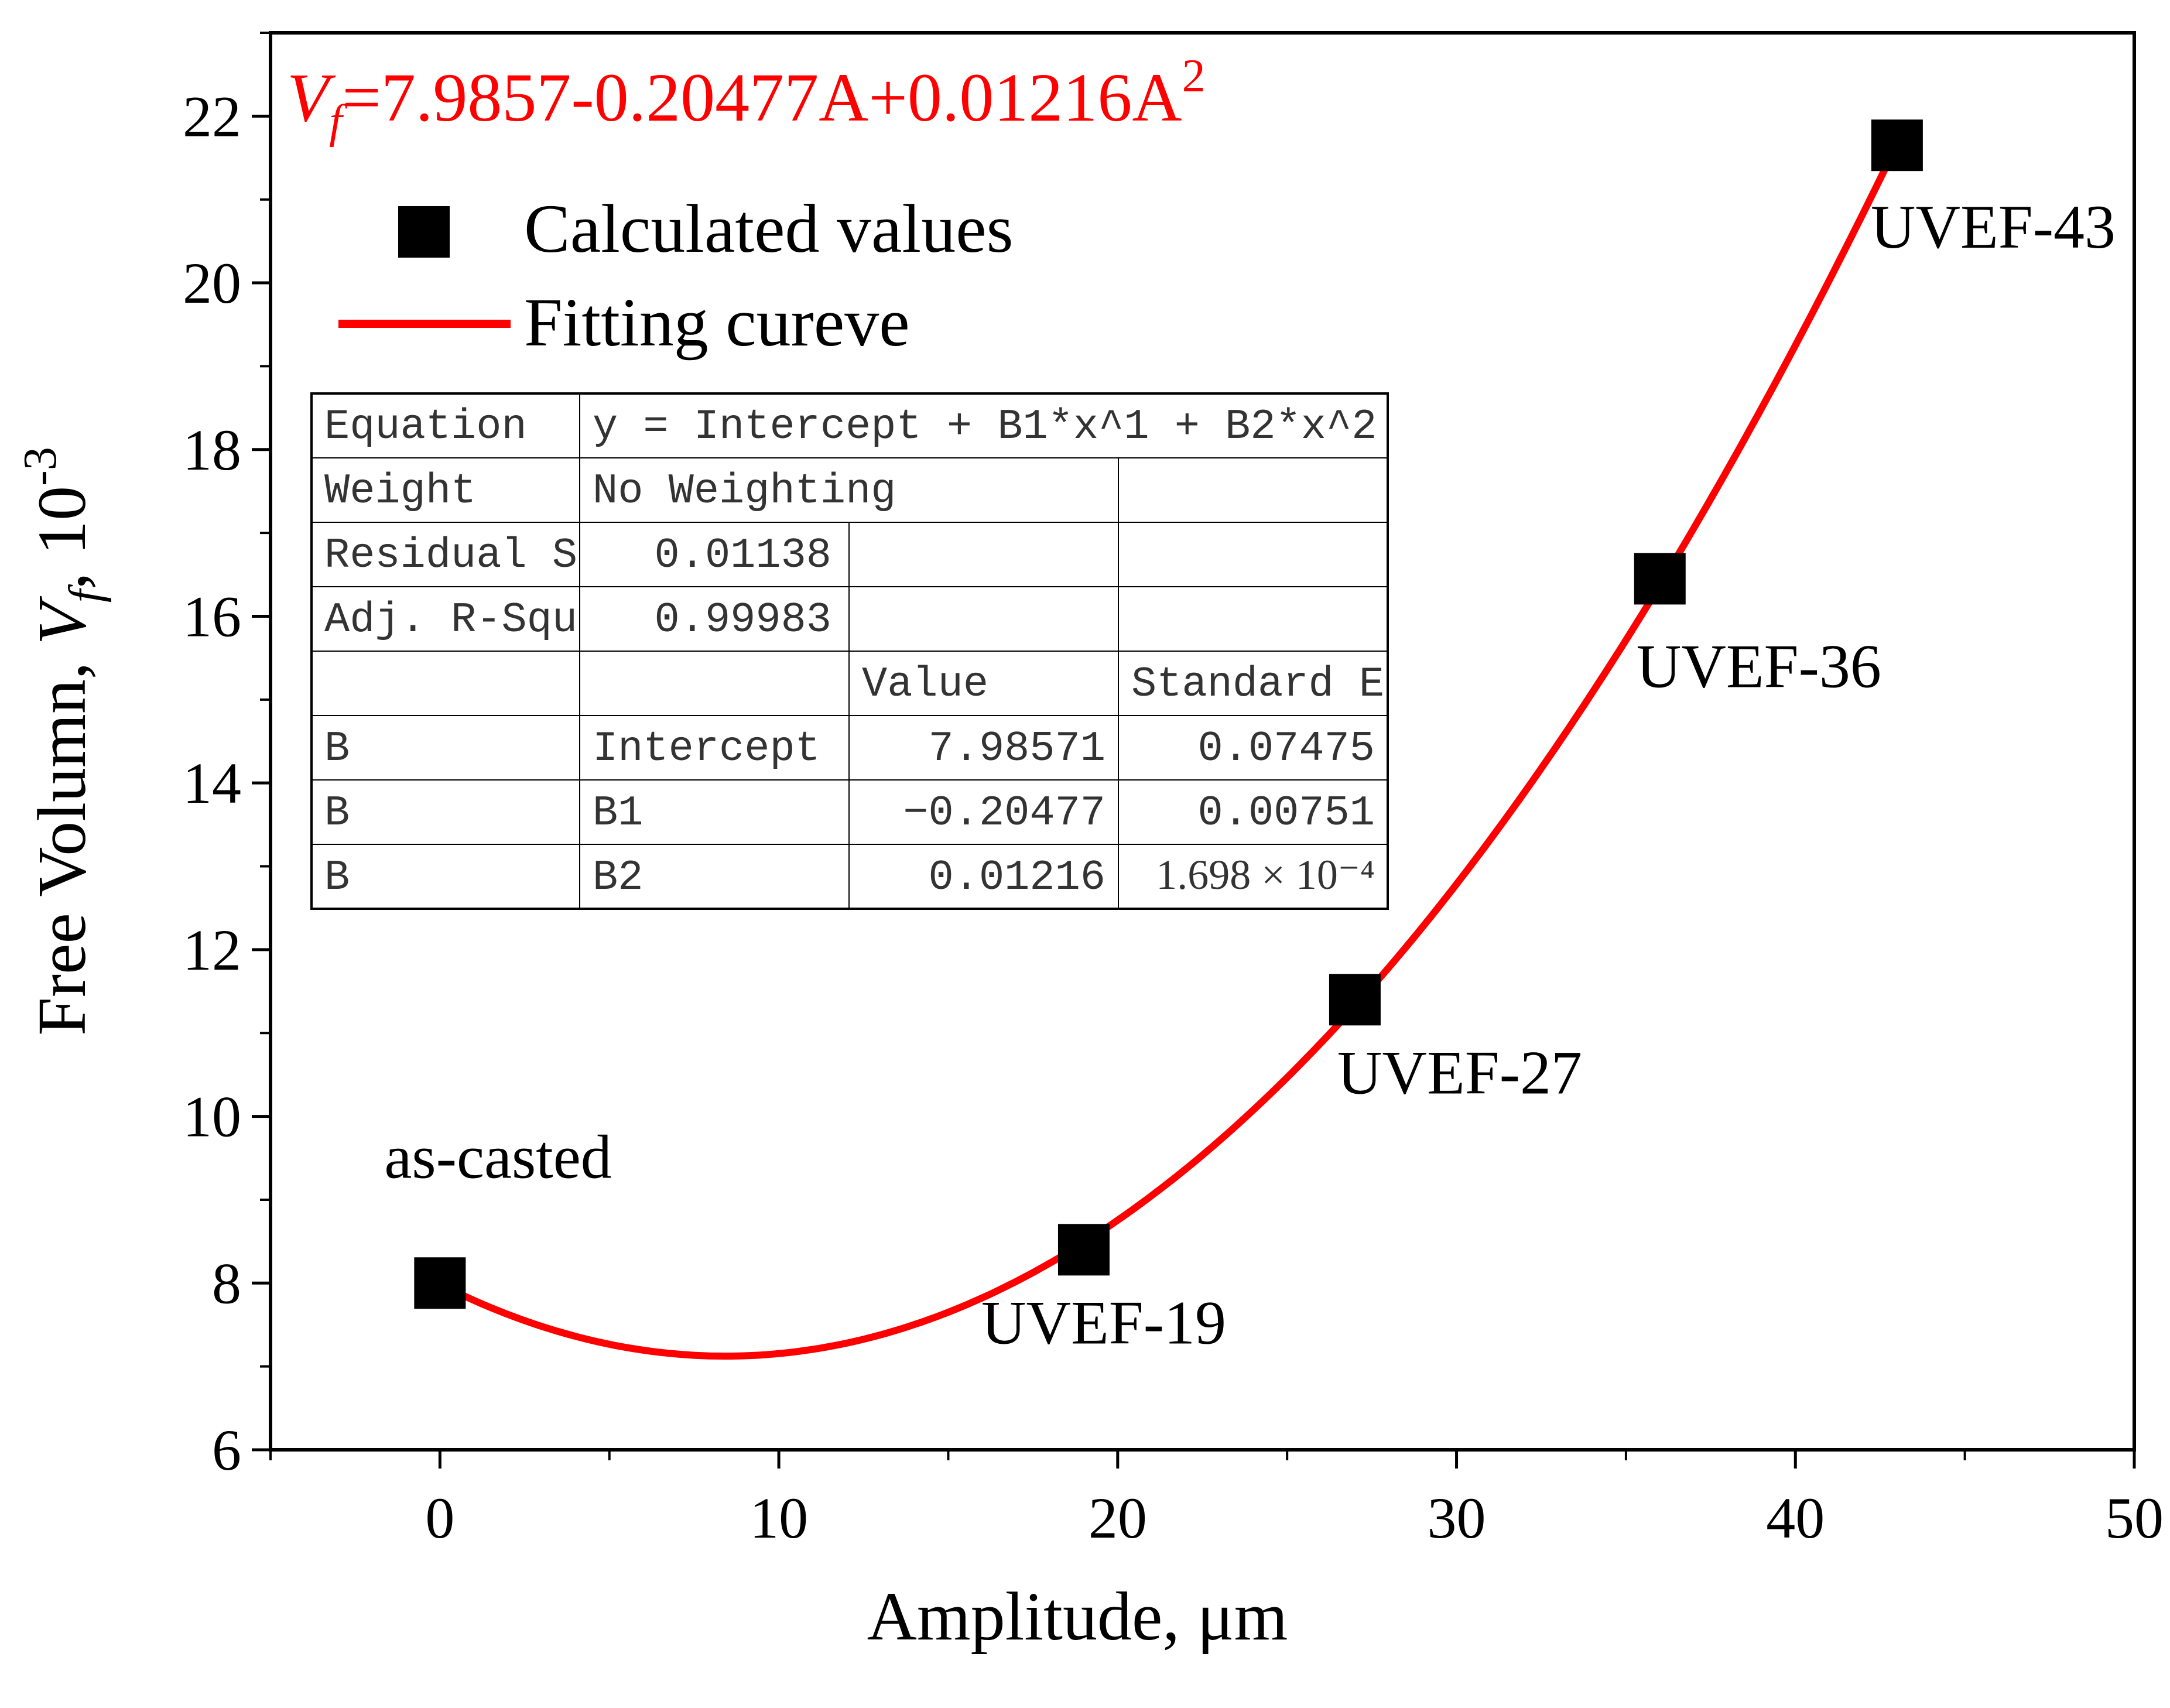  What do you see at coordinates (450, 556) in the screenshot?
I see `table-cell: Residual S` at bounding box center [450, 556].